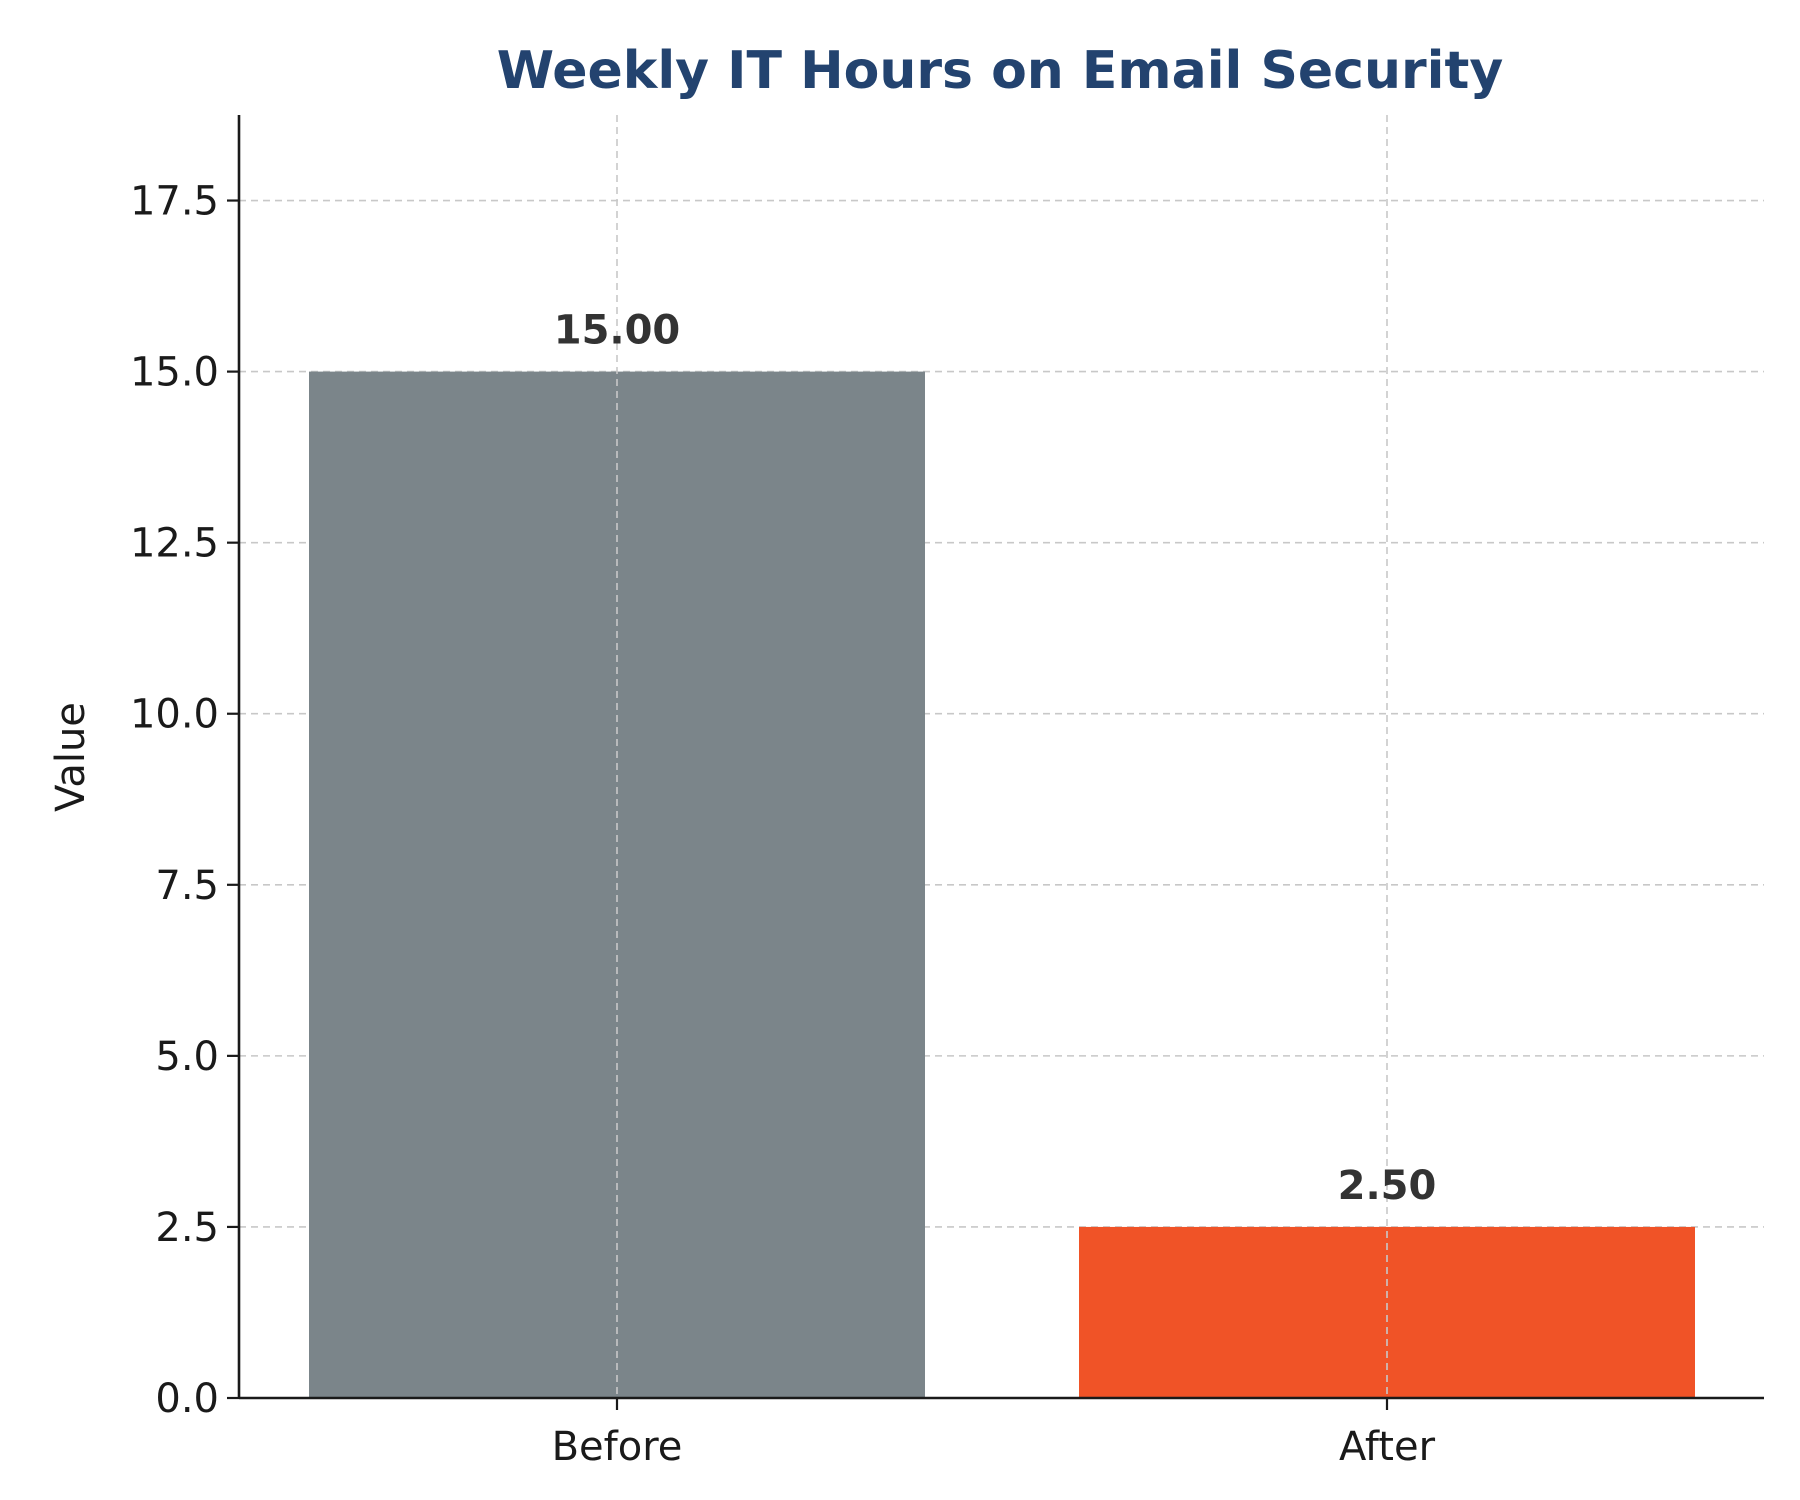 This screenshot has height=1500, width=1800. Describe the element at coordinates (174, 202) in the screenshot. I see `y-tick-label: 17.5` at that location.